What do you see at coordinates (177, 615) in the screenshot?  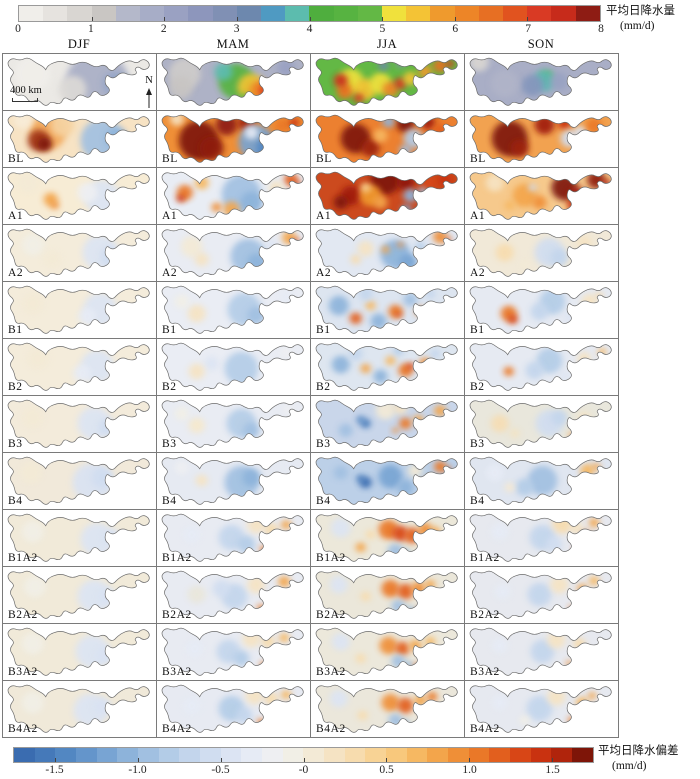 I see `panel-label: B2A2` at bounding box center [177, 615].